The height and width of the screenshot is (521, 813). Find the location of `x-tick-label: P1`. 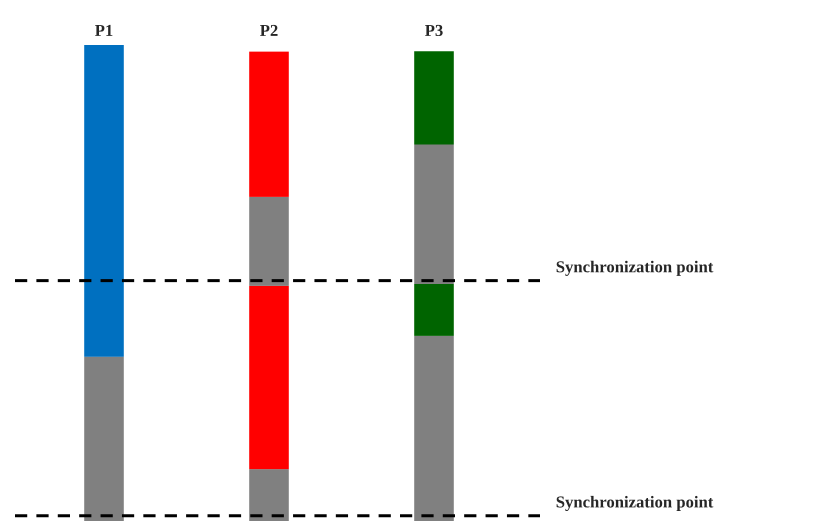

x-tick-label: P1 is located at coordinates (103, 30).